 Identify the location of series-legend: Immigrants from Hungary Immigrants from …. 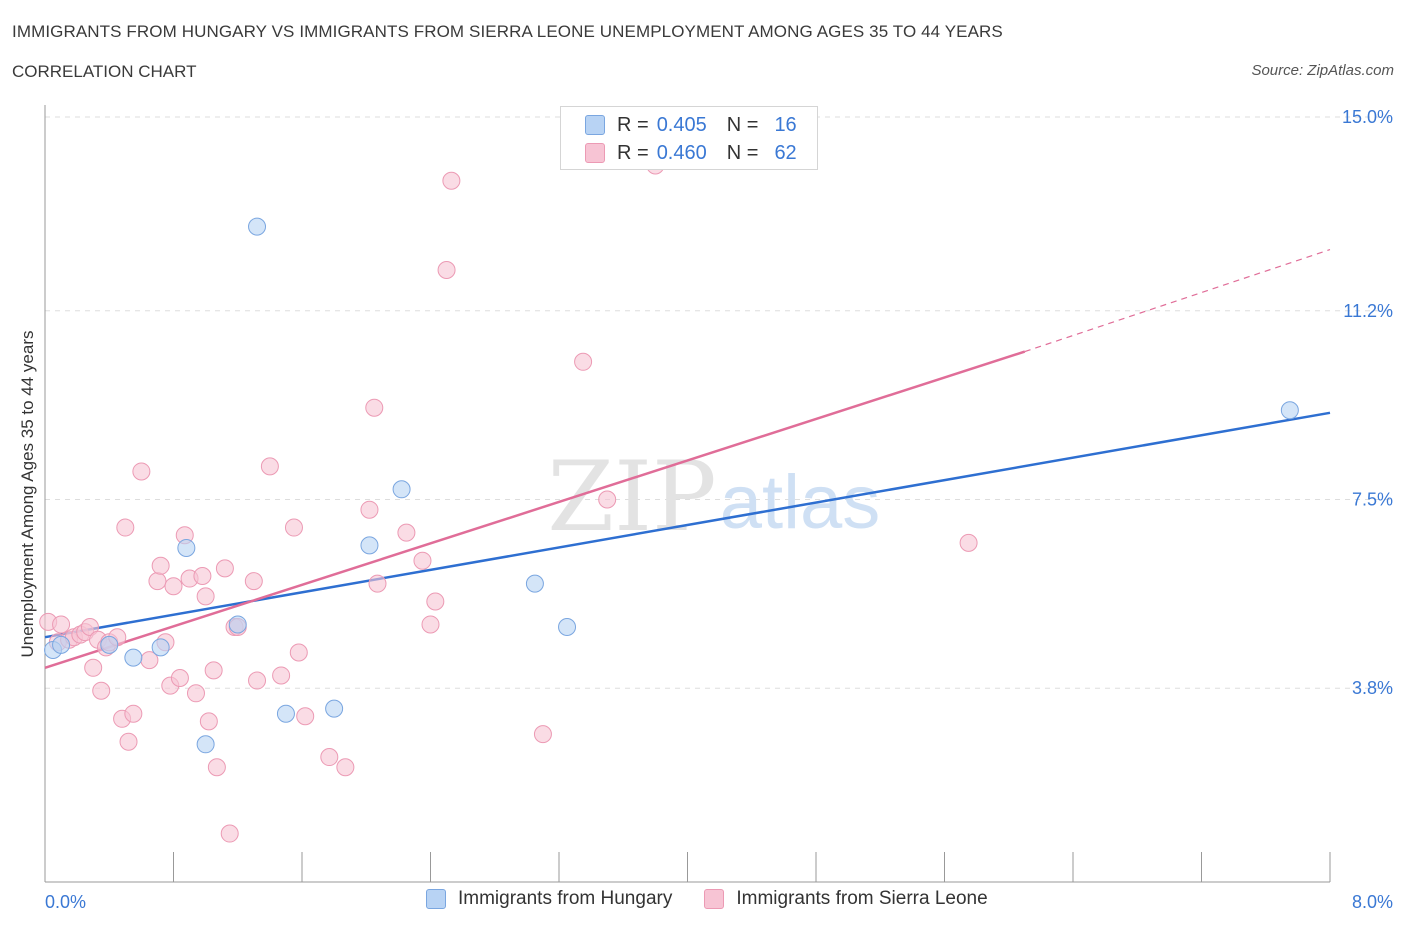
(723, 899).